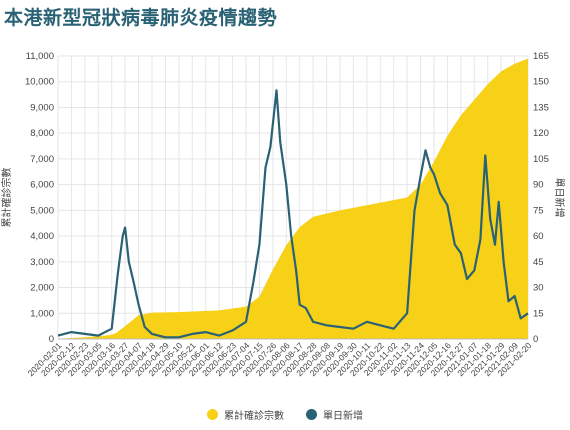  Describe the element at coordinates (42, 313) in the screenshot. I see `y-tick-left-1: 1,000` at that location.